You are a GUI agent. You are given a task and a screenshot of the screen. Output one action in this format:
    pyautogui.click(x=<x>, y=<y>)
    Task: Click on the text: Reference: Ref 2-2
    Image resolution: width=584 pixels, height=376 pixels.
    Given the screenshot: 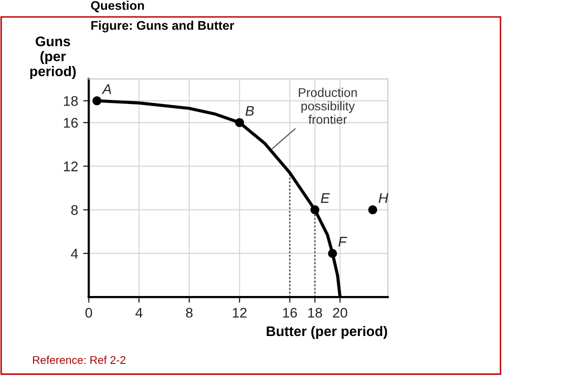 What is the action you would take?
    pyautogui.click(x=79, y=360)
    